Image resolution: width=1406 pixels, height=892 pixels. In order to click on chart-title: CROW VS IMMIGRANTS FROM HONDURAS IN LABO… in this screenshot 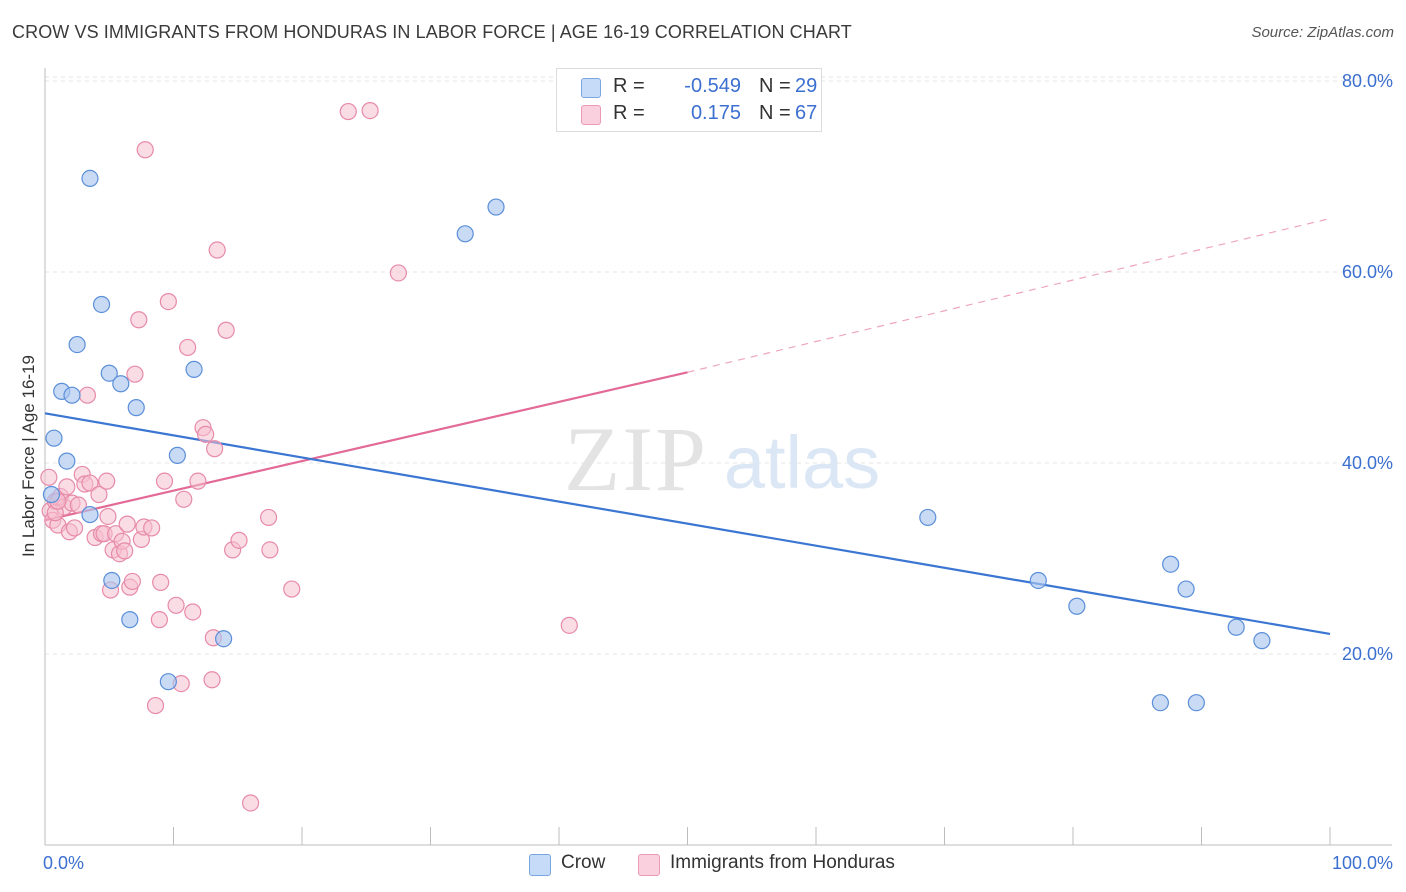, I will do `click(432, 32)`.